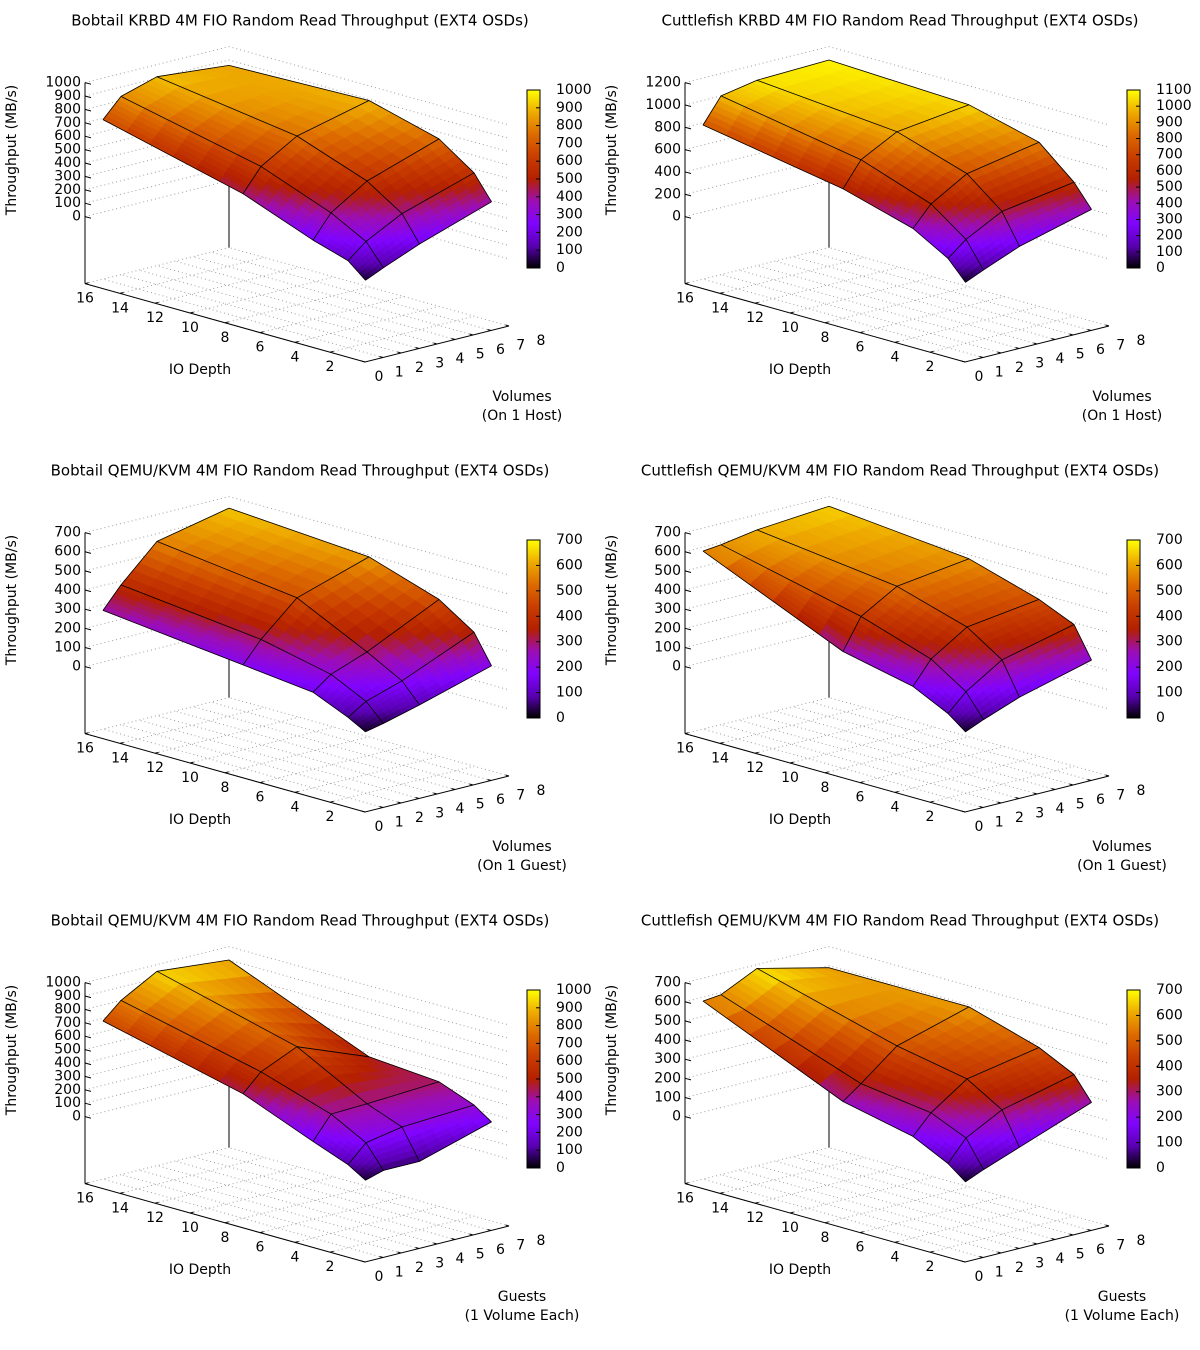  I want to click on z-tick-label: 300, so click(67, 176).